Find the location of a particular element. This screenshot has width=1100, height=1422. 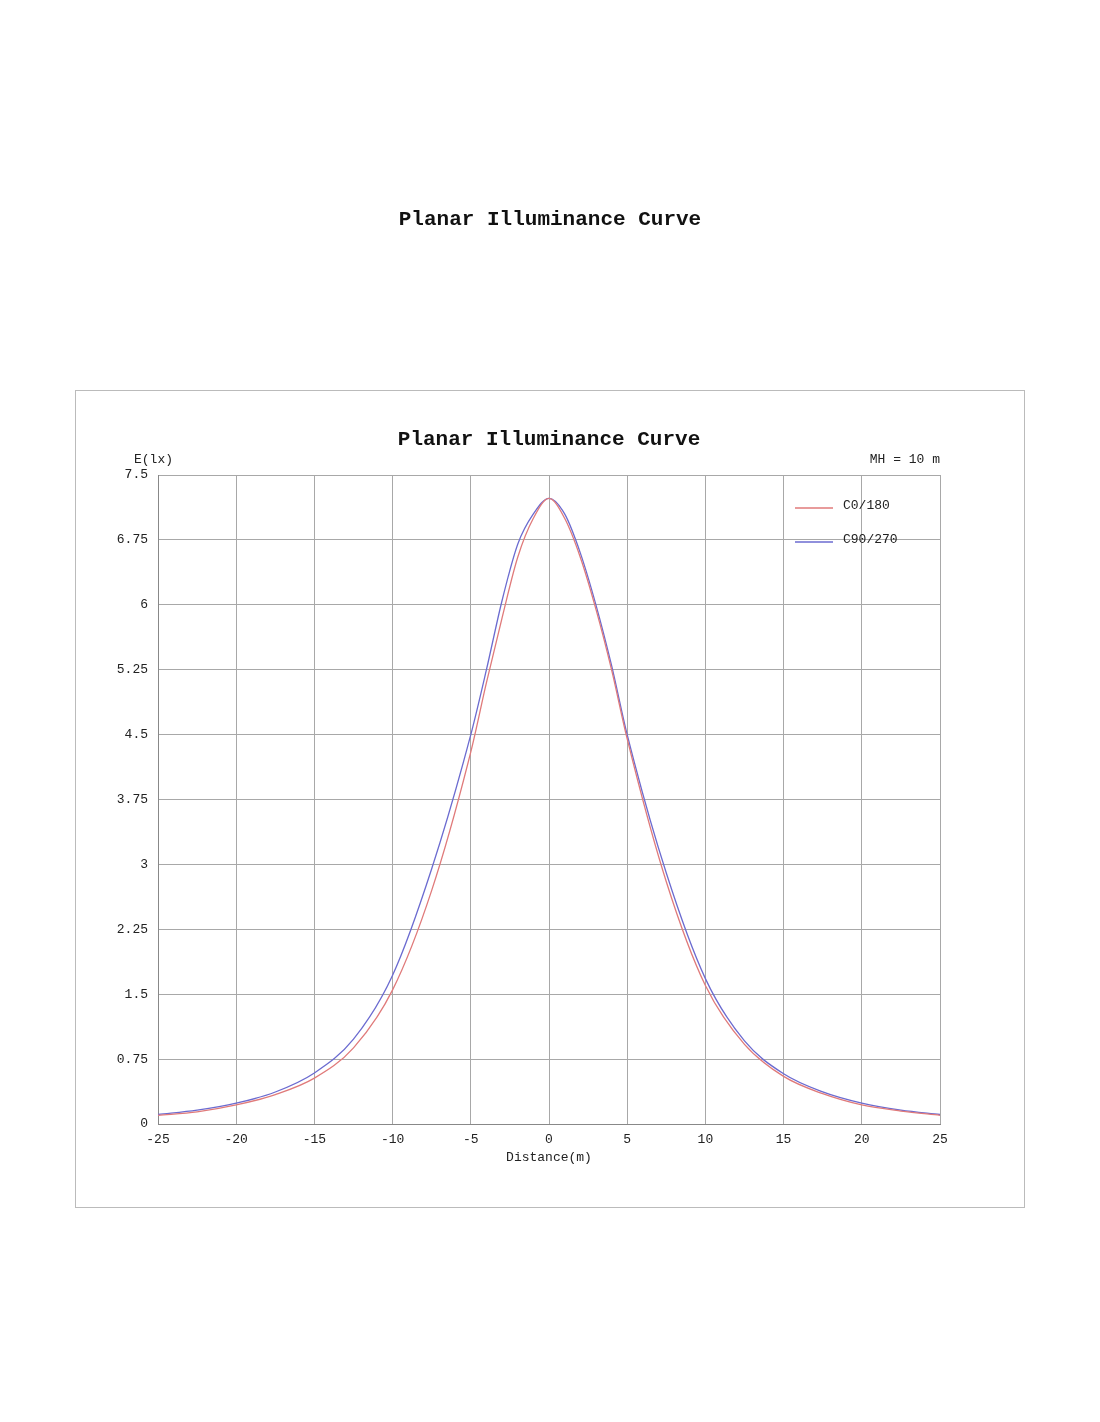

x-tick-label: 5 is located at coordinates (627, 1140).